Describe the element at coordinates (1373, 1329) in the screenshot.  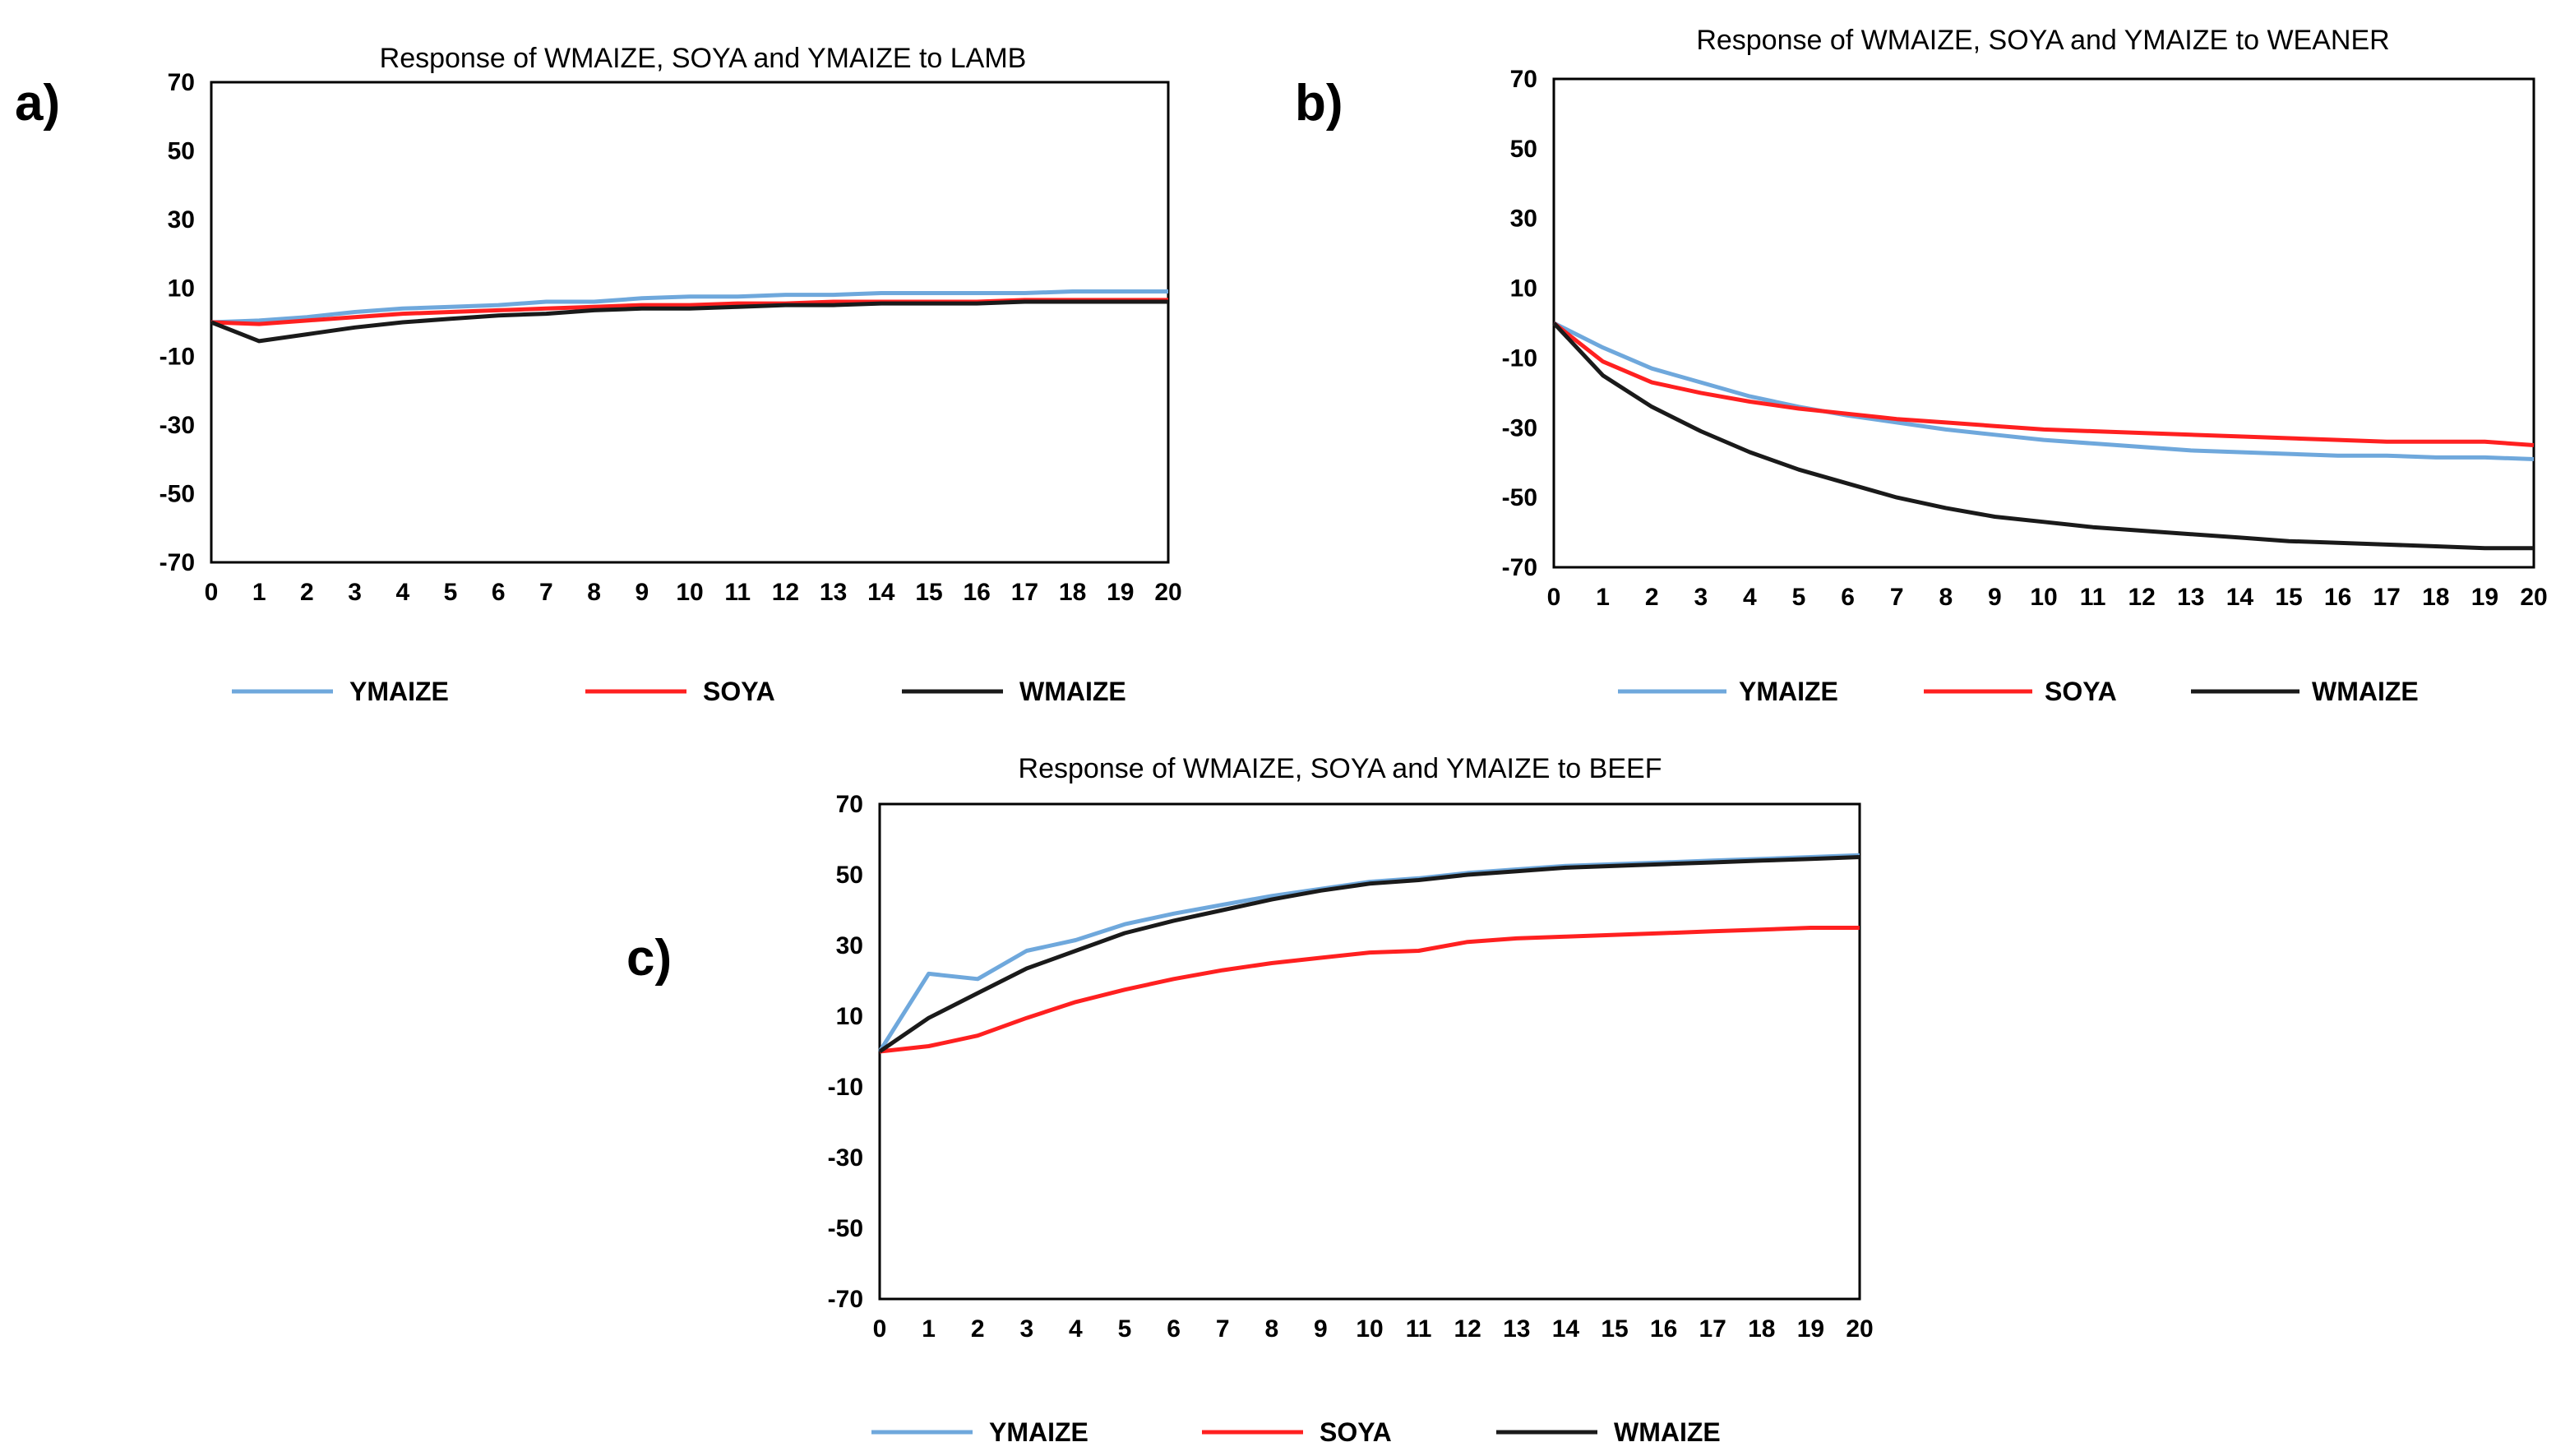
I see `x-axis-c: 0 1 2 3 4 5 6 7 8 9 10 11 12 13 14 15 16 17 18 19 20` at that location.